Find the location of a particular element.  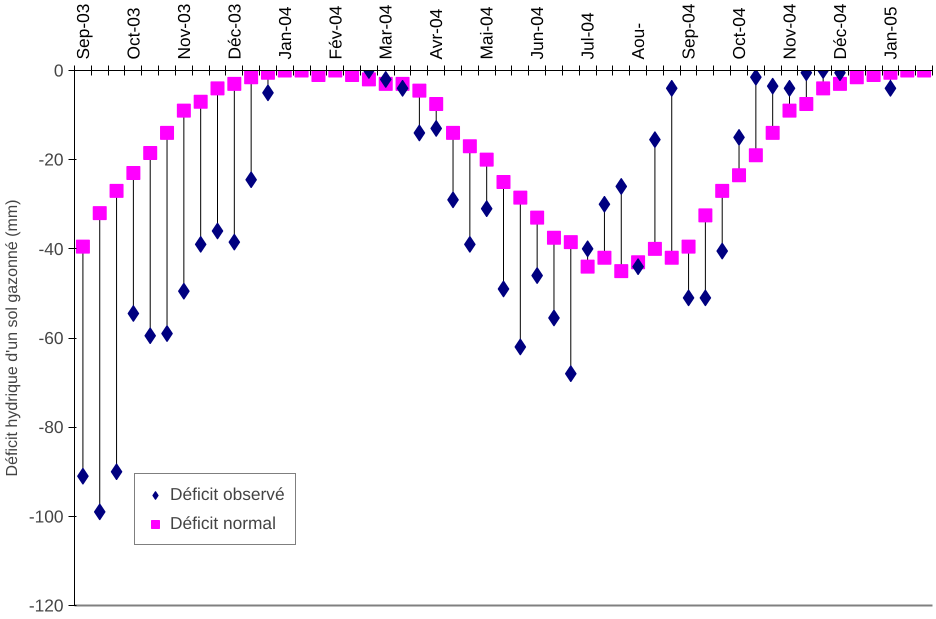

x-tick-label: Nov-03 is located at coordinates (184, 32).